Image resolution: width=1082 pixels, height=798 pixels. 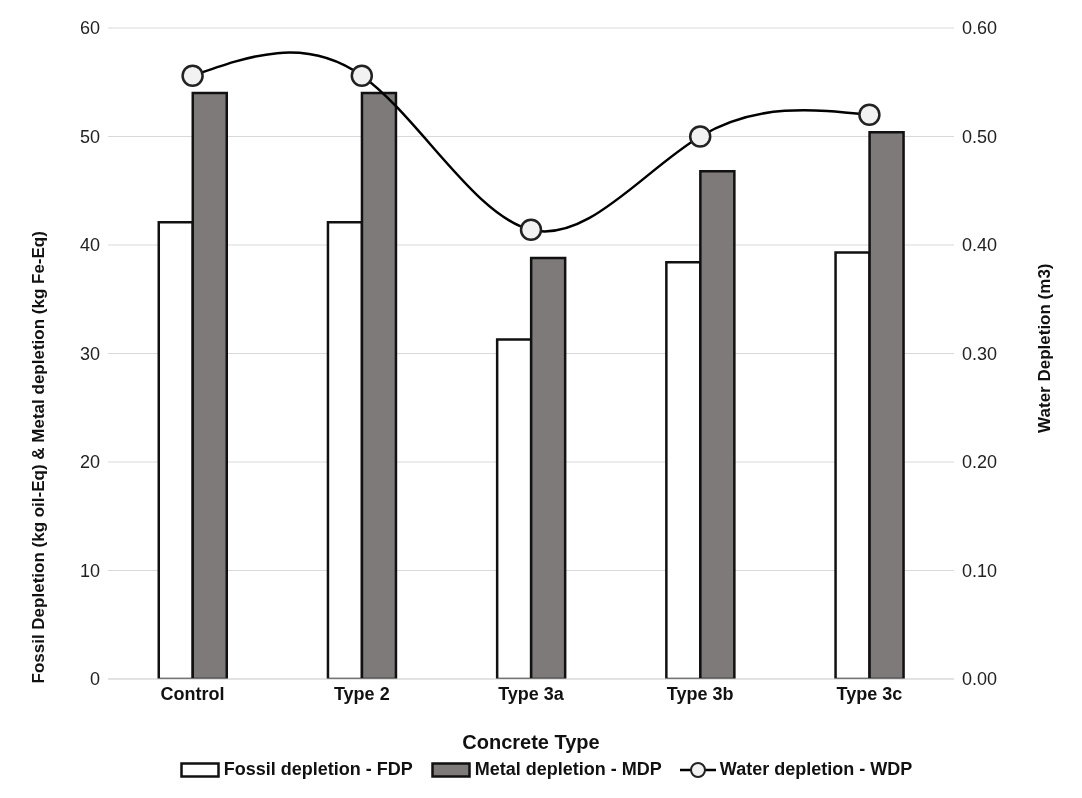 I want to click on y-tick-label: 50, so click(x=89, y=136).